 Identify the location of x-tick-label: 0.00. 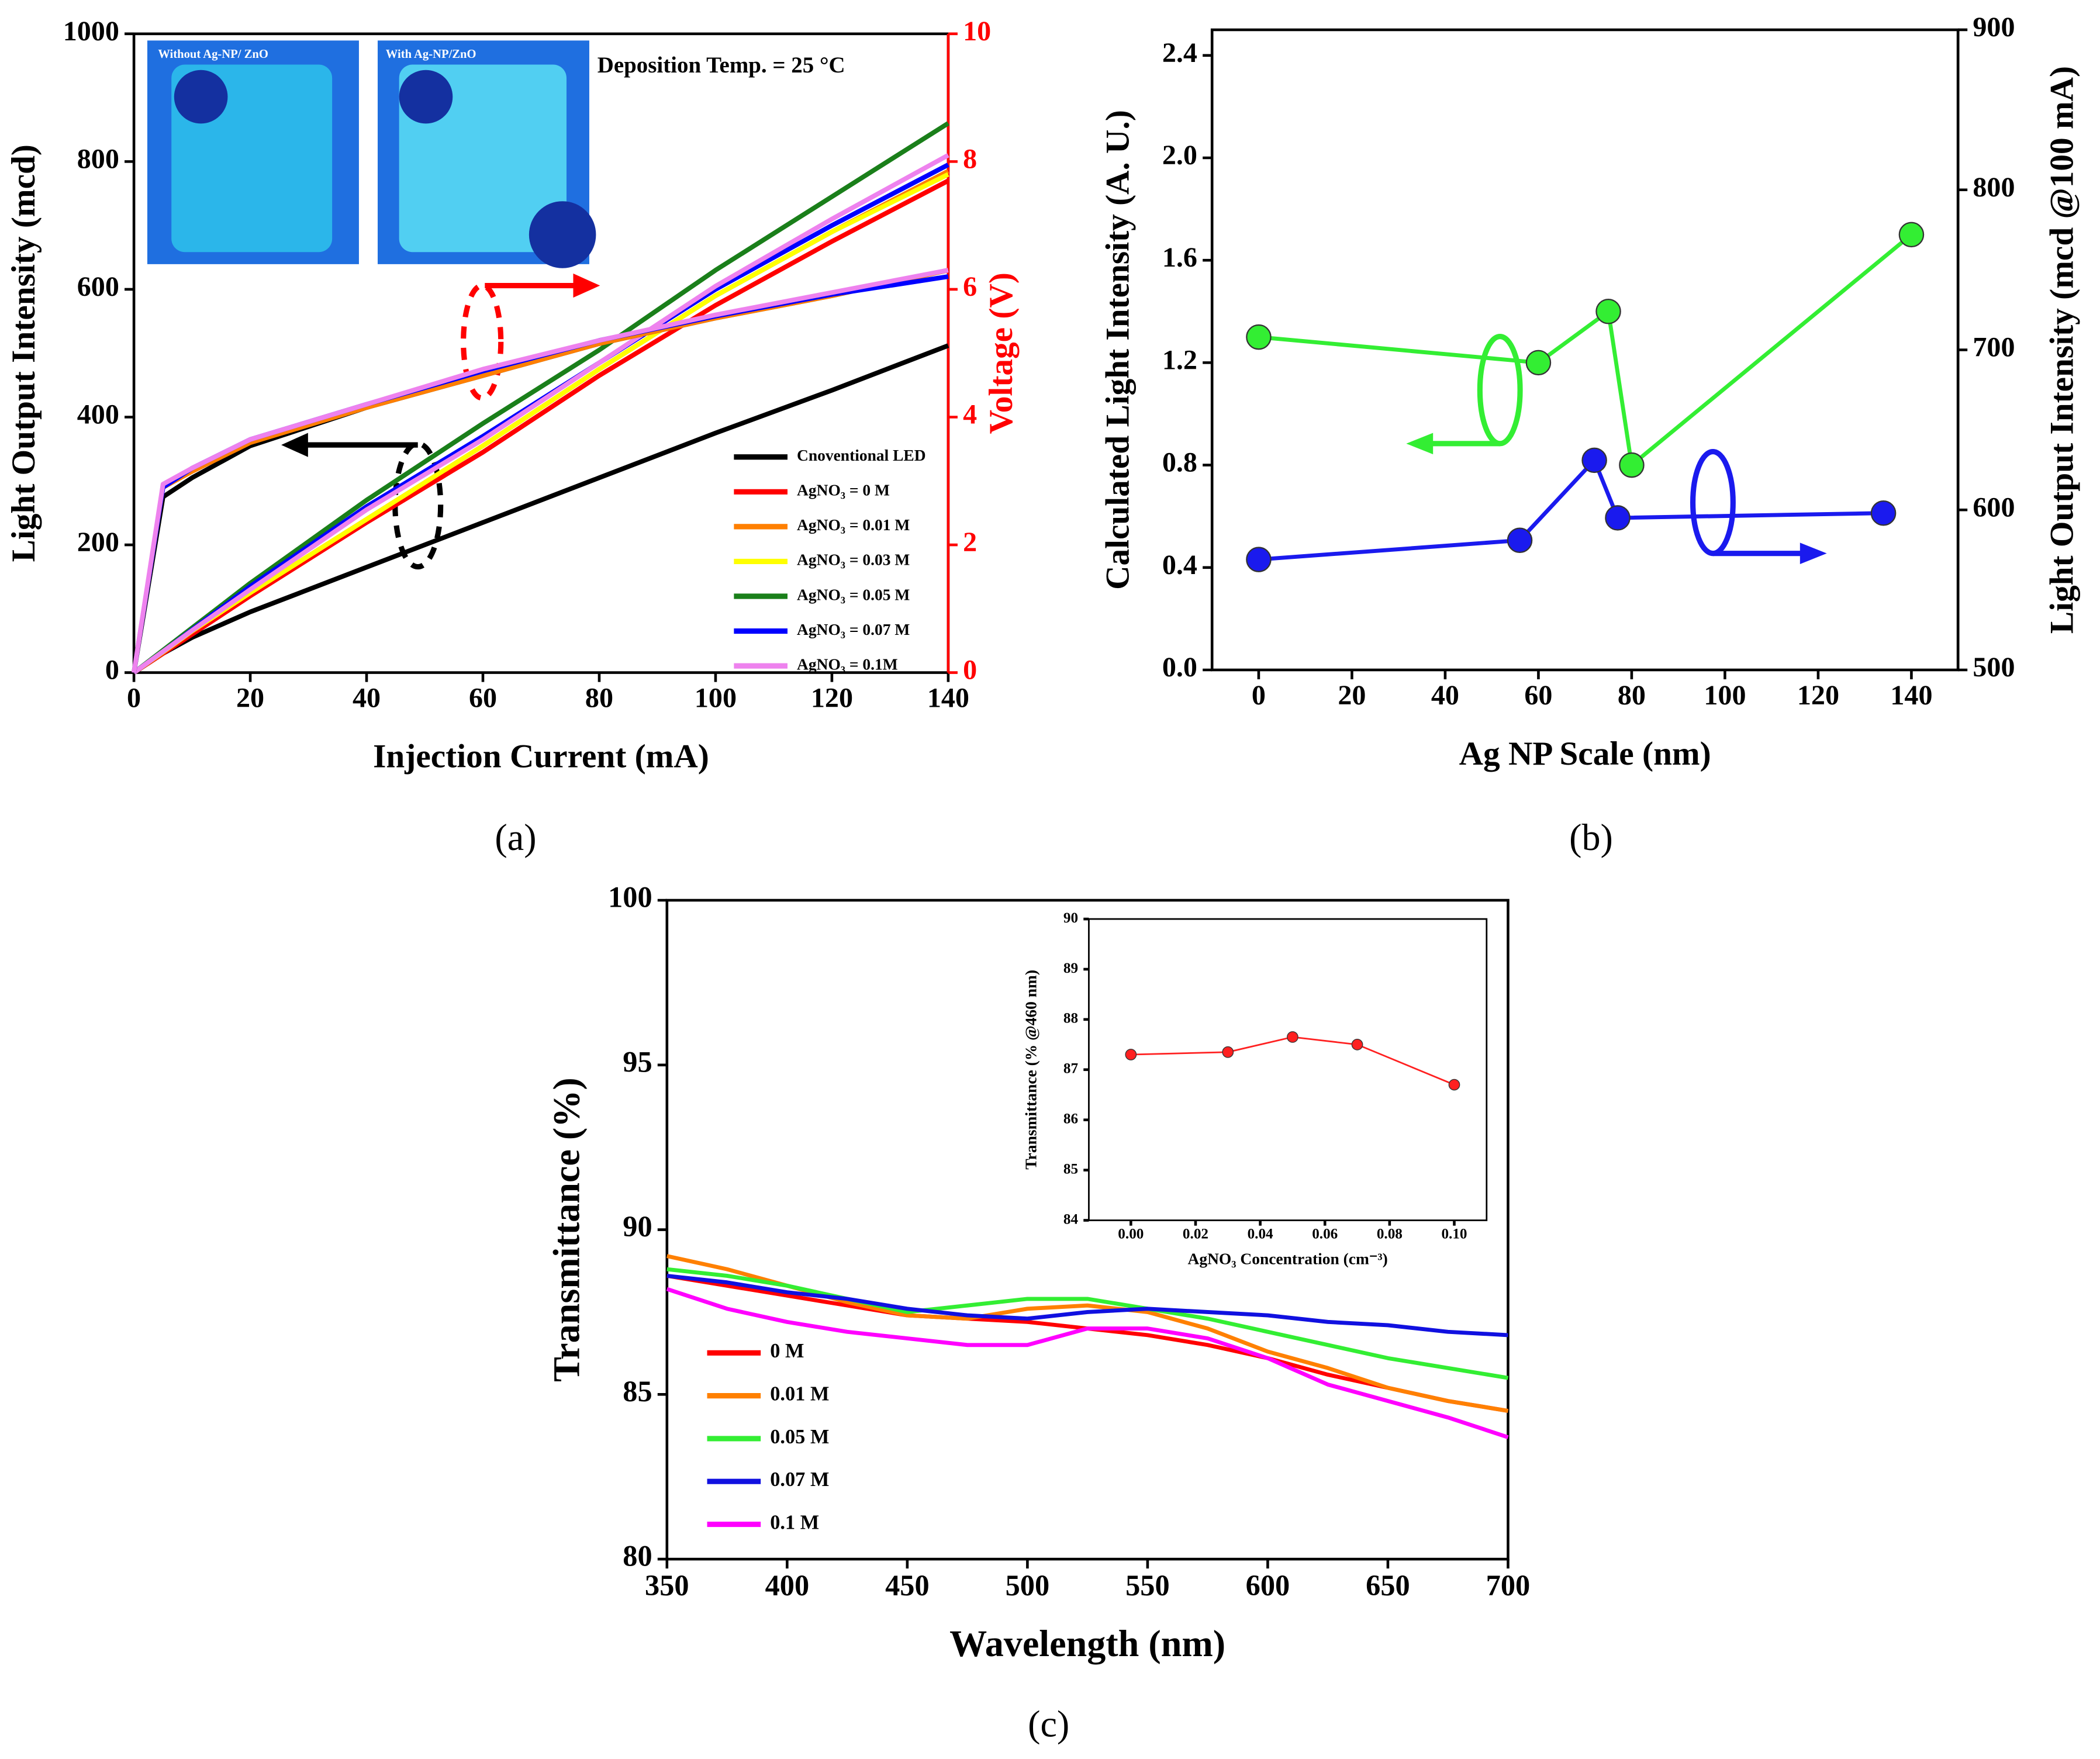
(1131, 1234).